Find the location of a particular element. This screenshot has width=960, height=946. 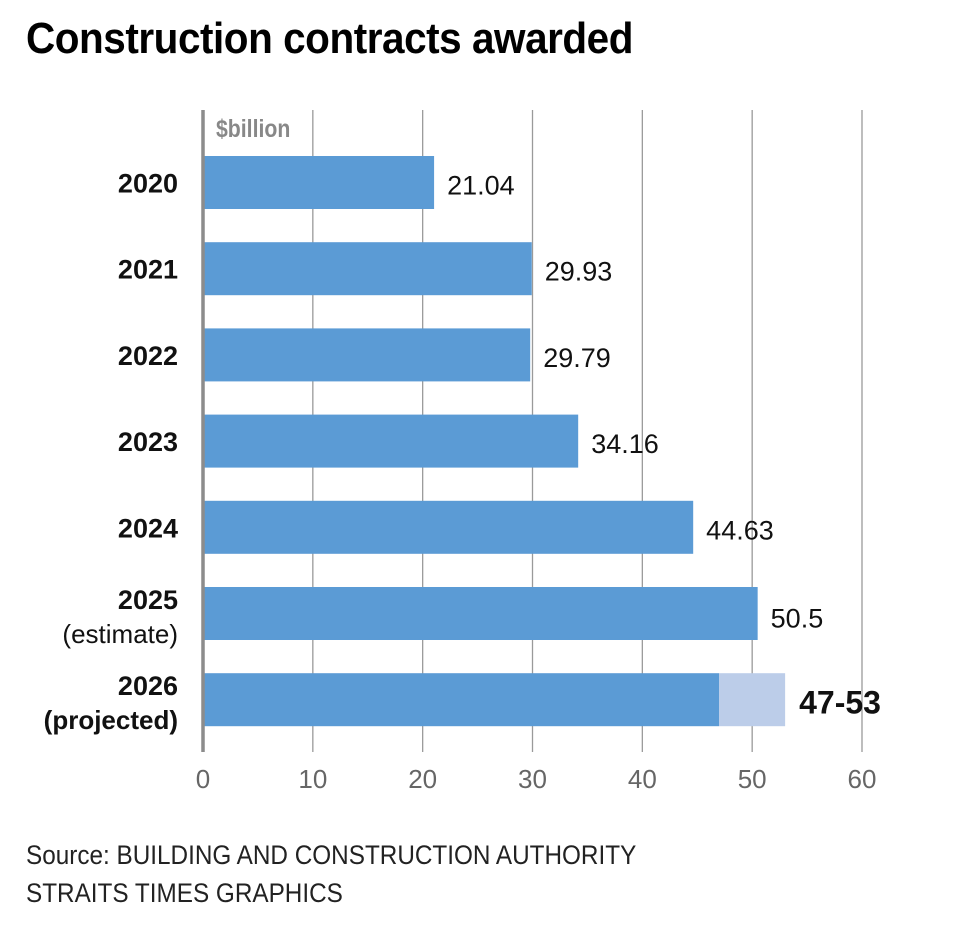

y-tick-label: 2025 is located at coordinates (148, 600).